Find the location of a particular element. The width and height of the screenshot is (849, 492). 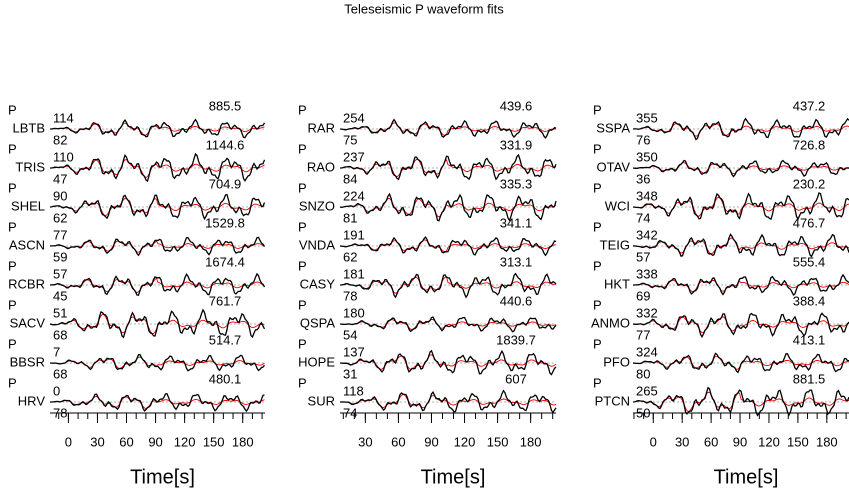

top-number: 110 is located at coordinates (63, 156).